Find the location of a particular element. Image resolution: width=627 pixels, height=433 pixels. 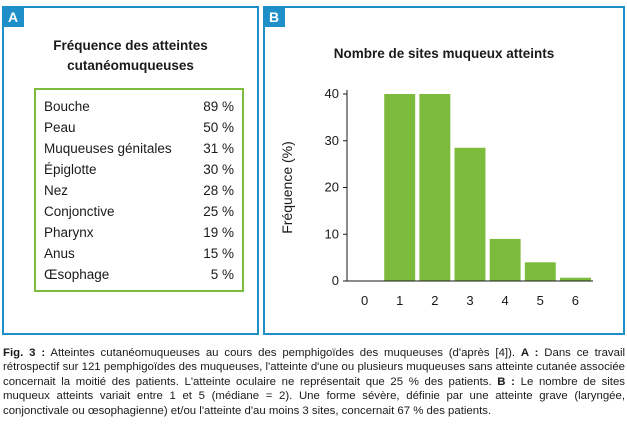

panel-a-title-line2: cutanéomuqueuses is located at coordinates (130, 65).